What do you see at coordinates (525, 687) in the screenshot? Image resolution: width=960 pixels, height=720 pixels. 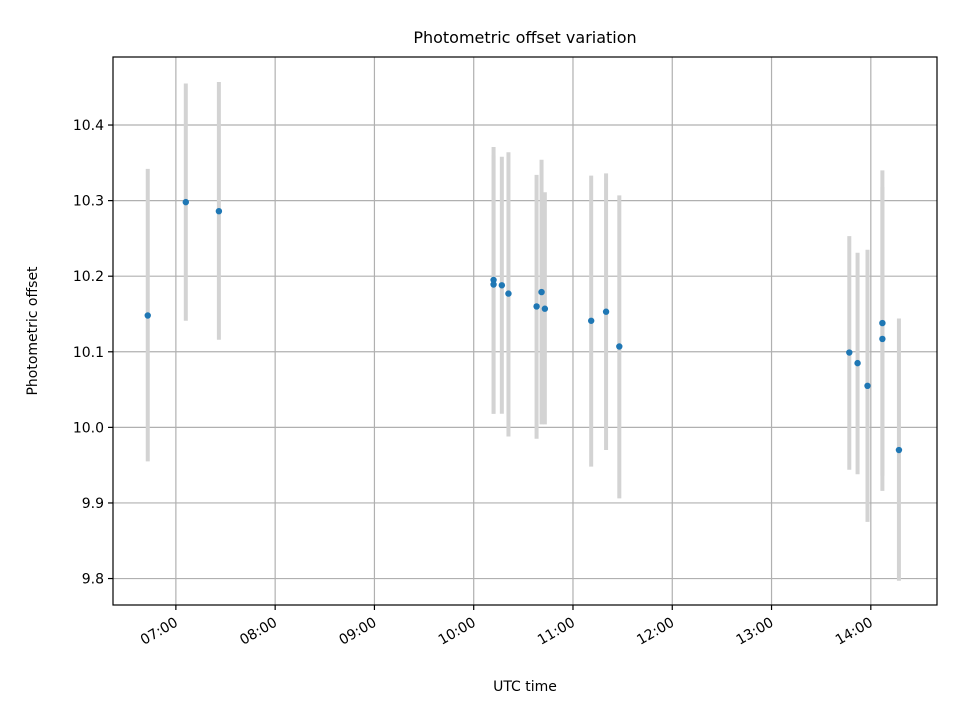 I see `x-axis-label: UTC time` at bounding box center [525, 687].